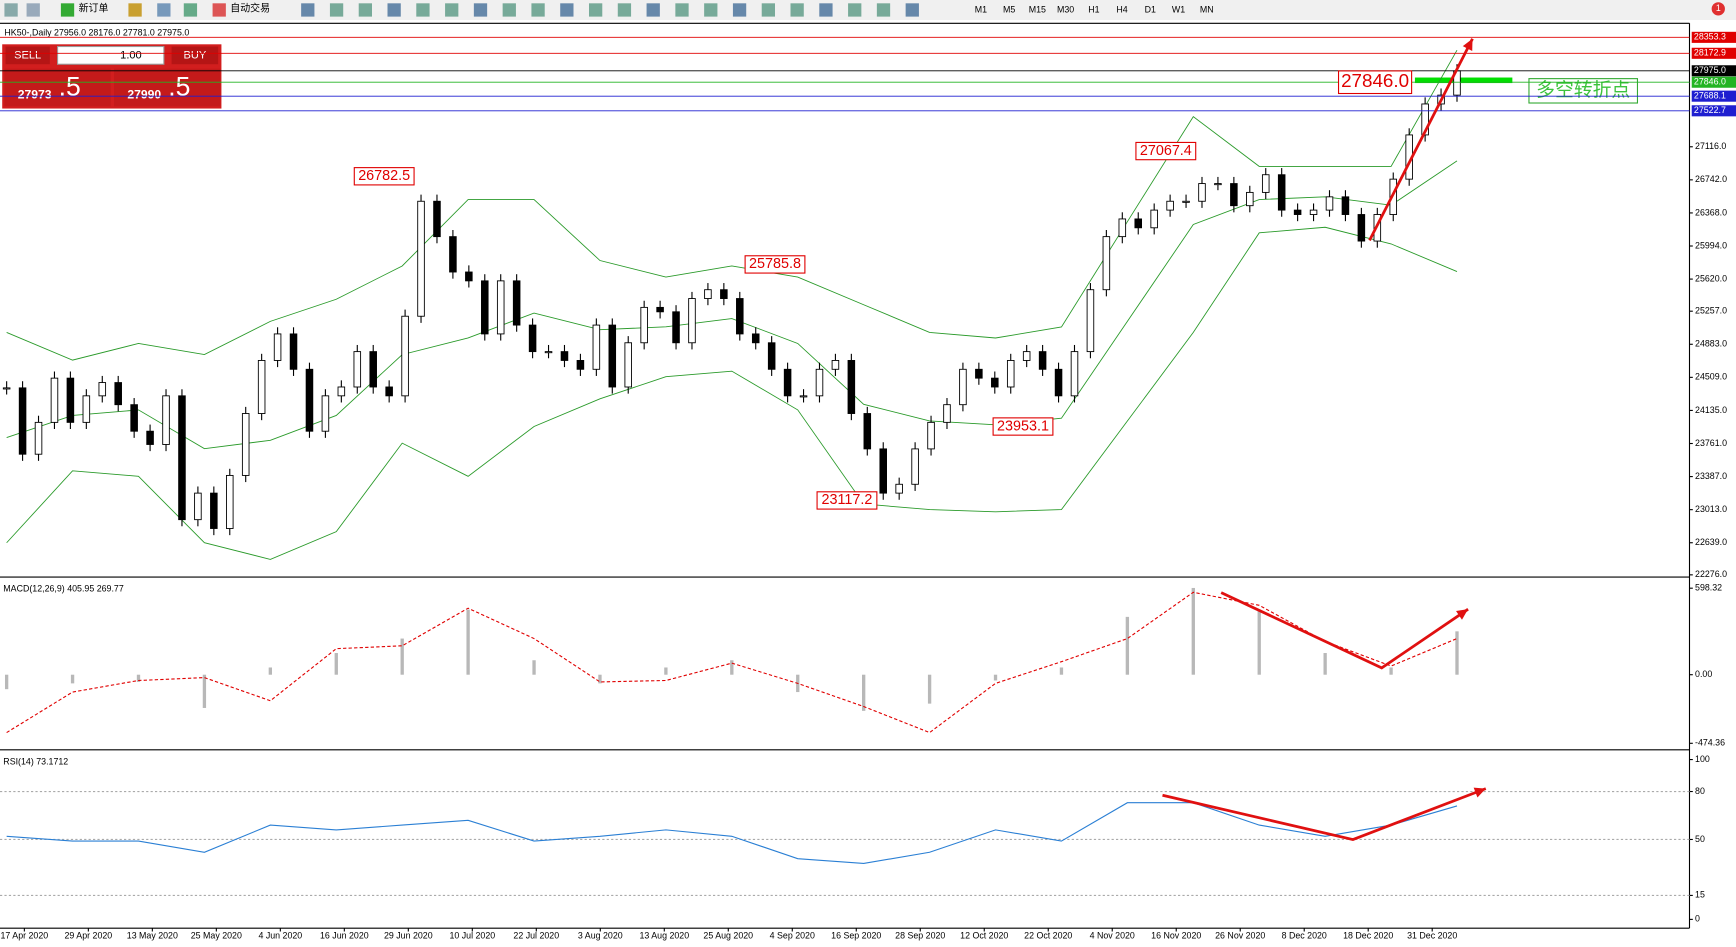 The image size is (1736, 947). I want to click on turning-point-box, so click(1583, 91).